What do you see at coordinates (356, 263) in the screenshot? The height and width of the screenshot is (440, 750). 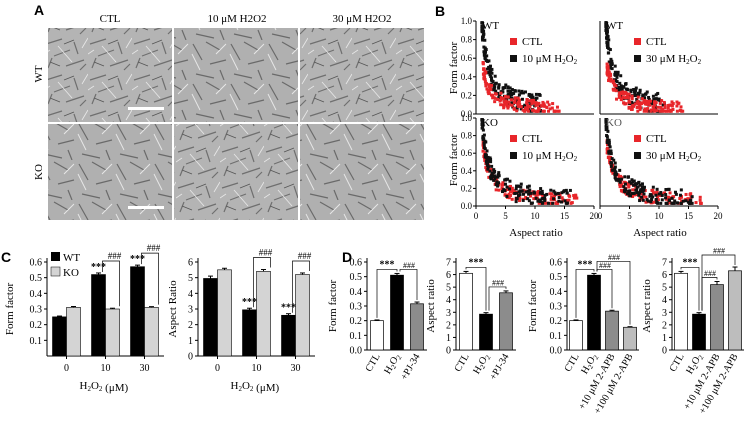 I see `y-tick-label: 0.6` at bounding box center [356, 263].